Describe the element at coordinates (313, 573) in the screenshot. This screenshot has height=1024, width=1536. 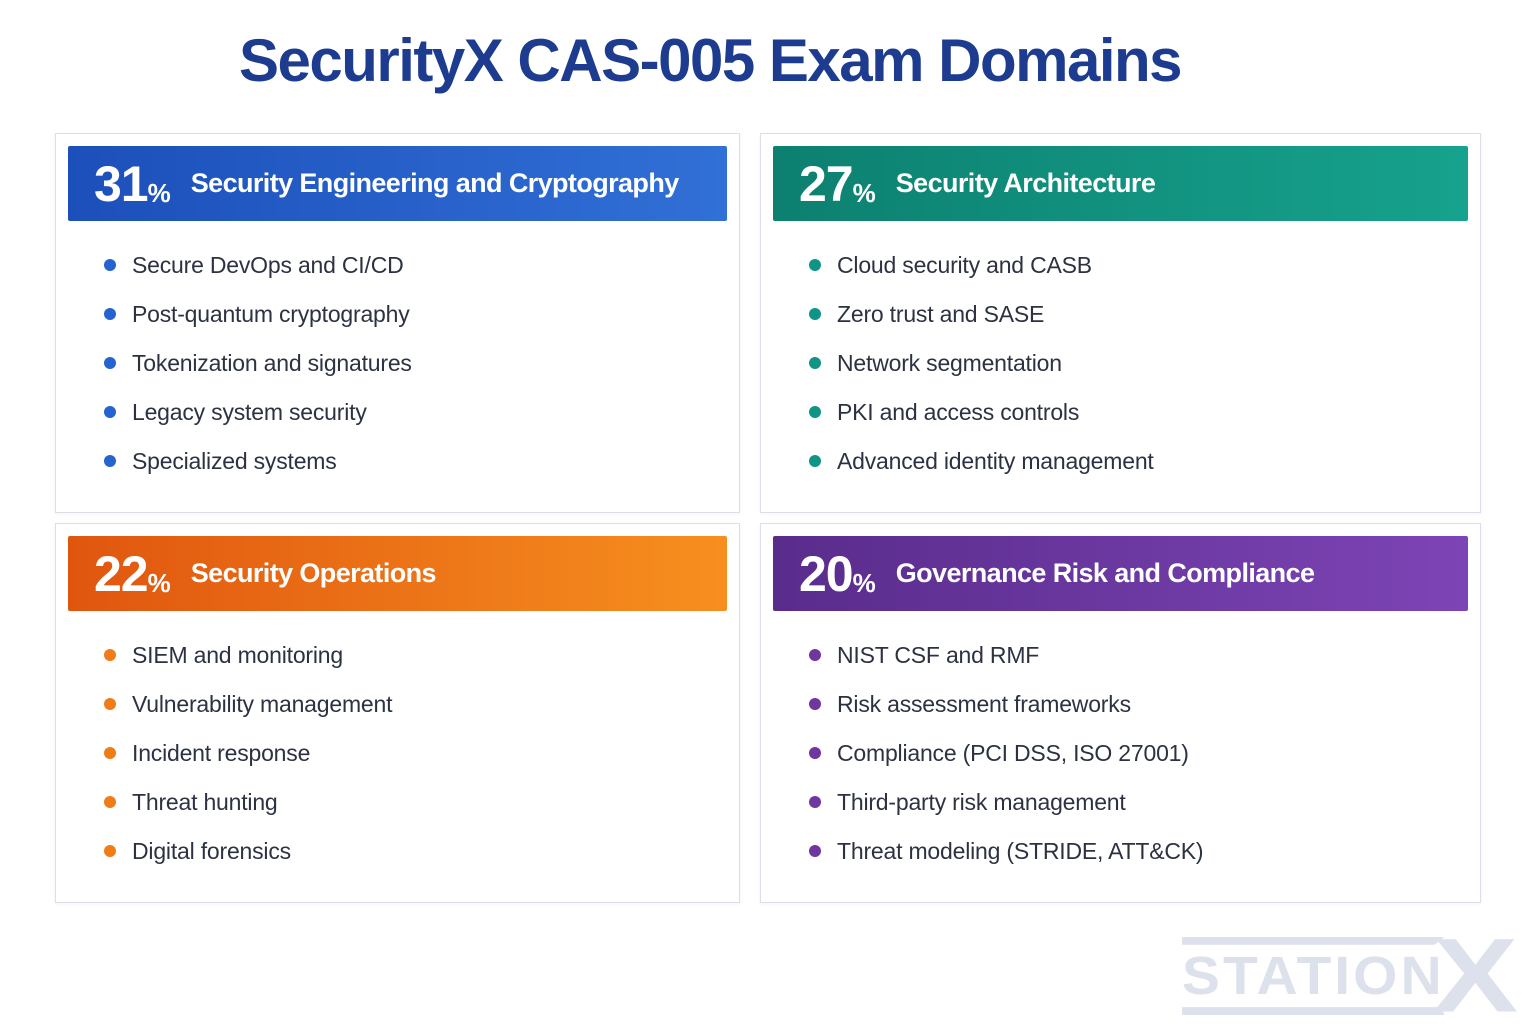
I see `domain-title: Security Operations` at that location.